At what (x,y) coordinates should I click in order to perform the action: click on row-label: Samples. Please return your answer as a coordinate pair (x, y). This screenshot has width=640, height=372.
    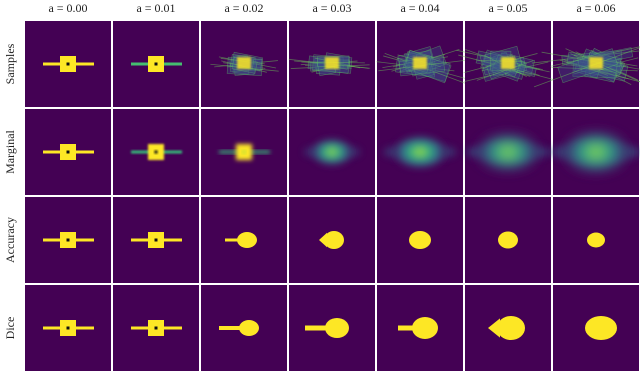
    Looking at the image, I should click on (10, 63).